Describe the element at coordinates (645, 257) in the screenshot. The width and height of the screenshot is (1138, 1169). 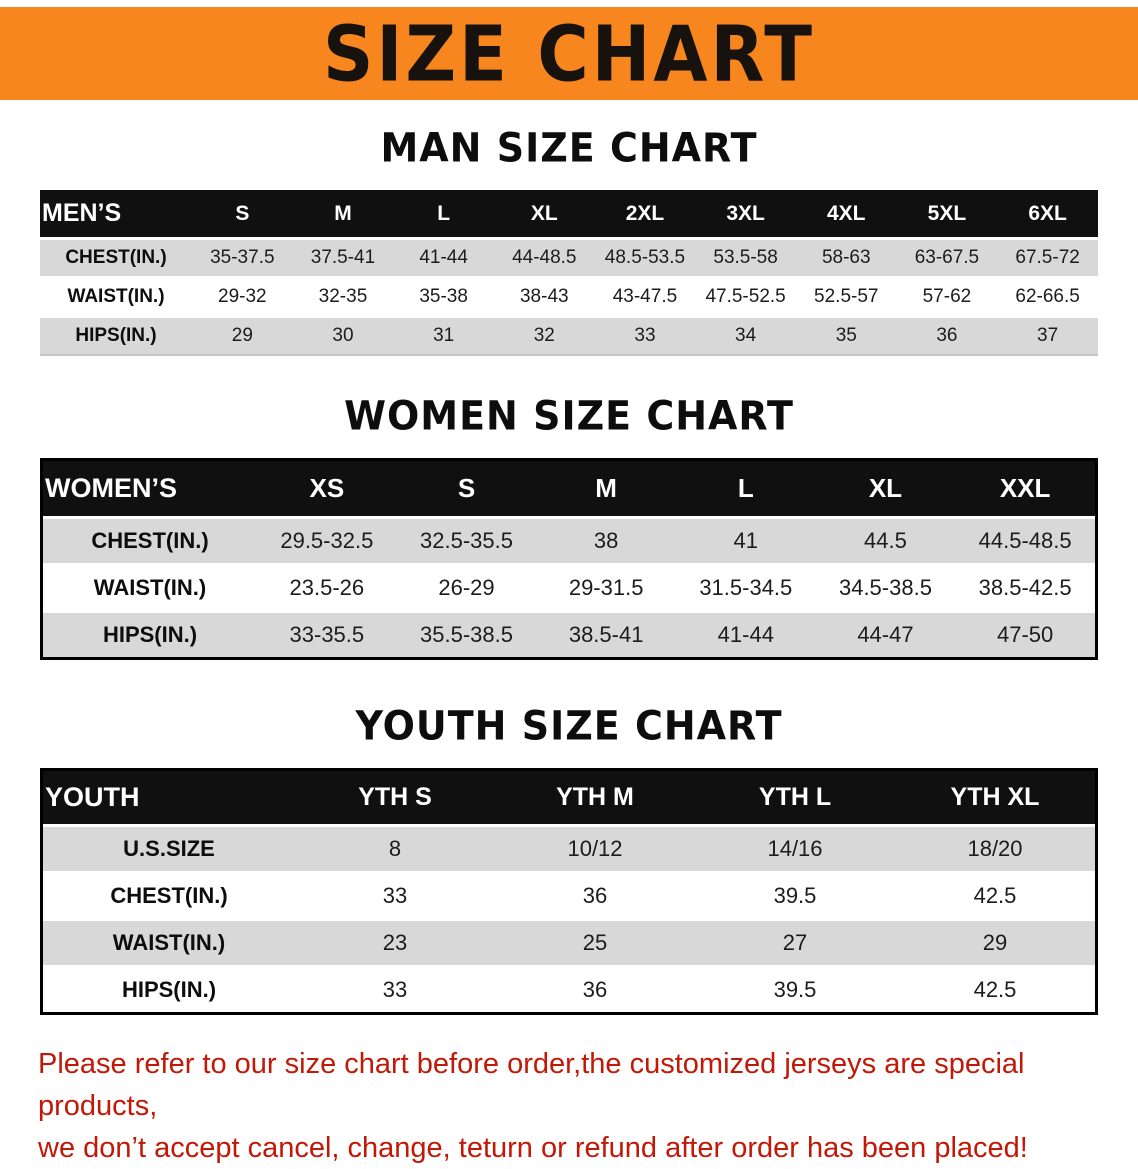
I see `measurement-value-cell: 48.5-53.5` at that location.